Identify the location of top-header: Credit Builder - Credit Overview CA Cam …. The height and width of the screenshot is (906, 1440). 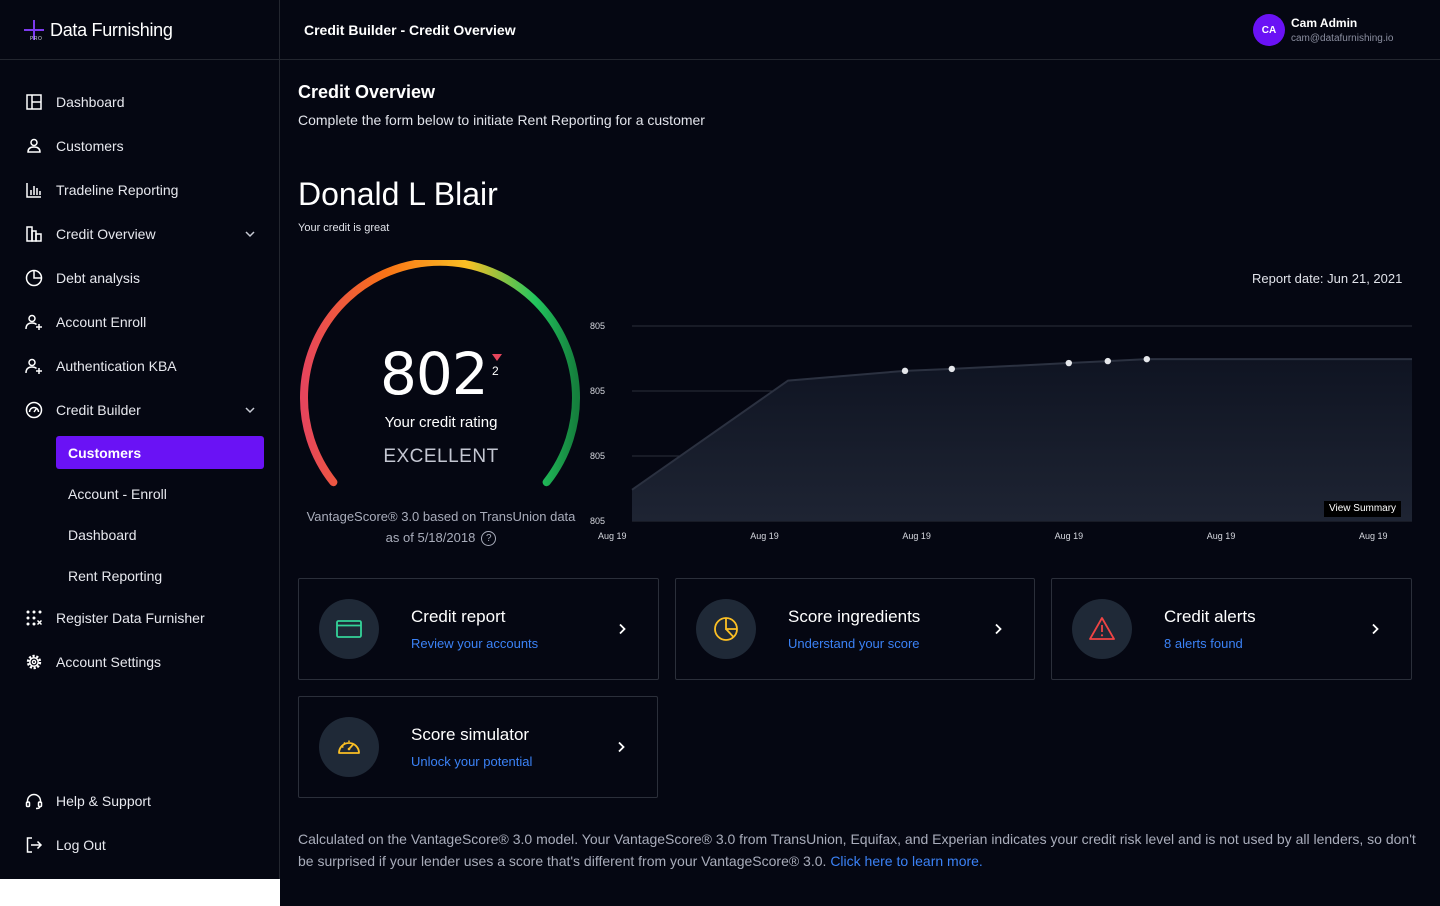
(860, 30).